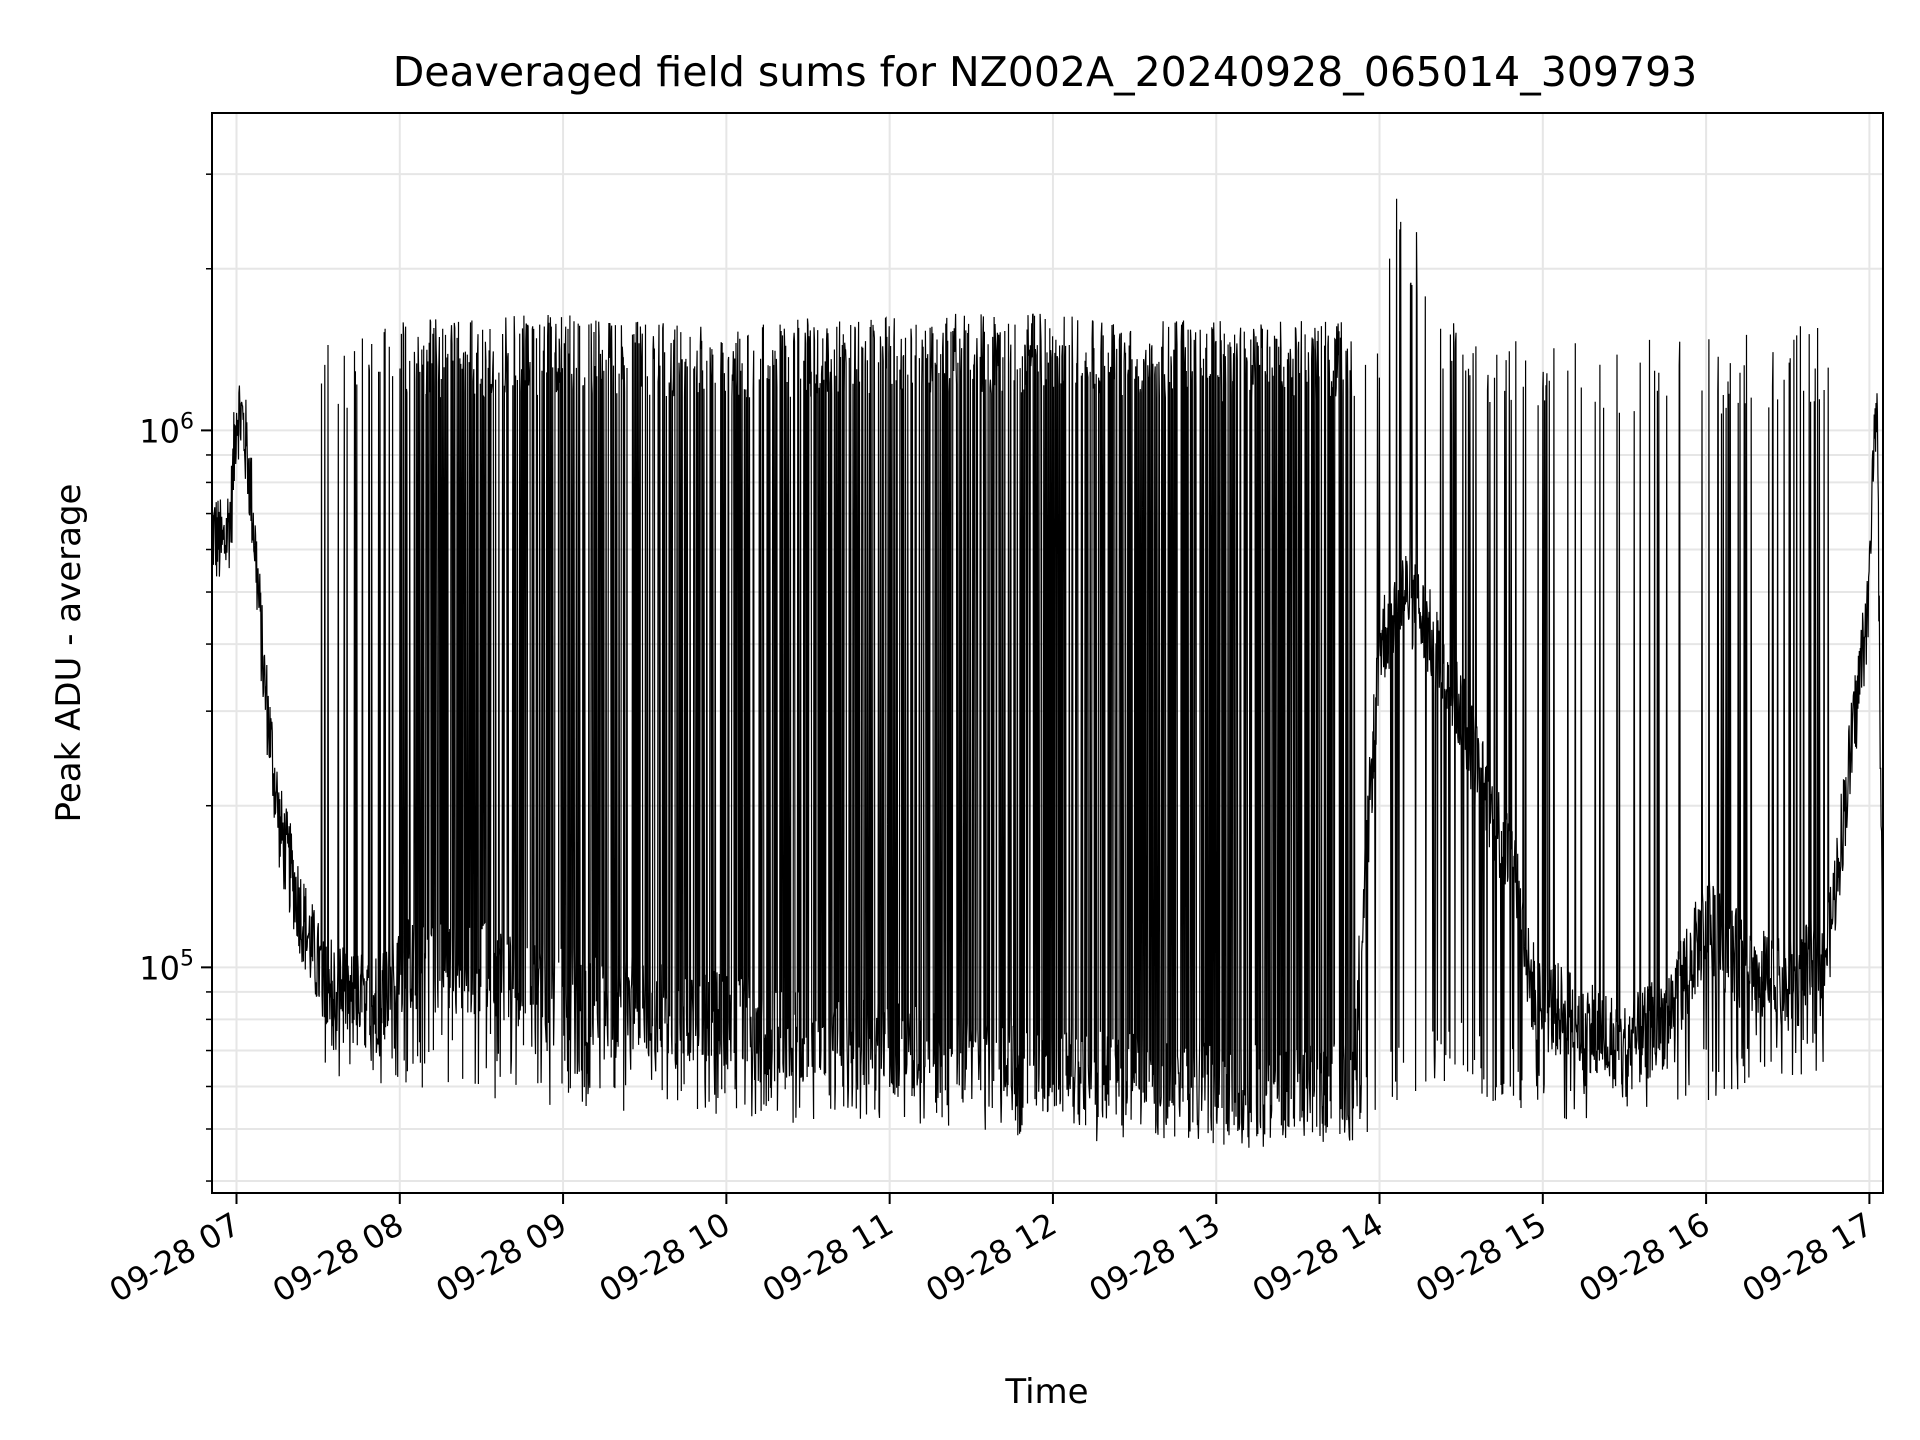 Image resolution: width=1920 pixels, height=1440 pixels. Describe the element at coordinates (166, 966) in the screenshot. I see `y-tick-label: 105` at that location.